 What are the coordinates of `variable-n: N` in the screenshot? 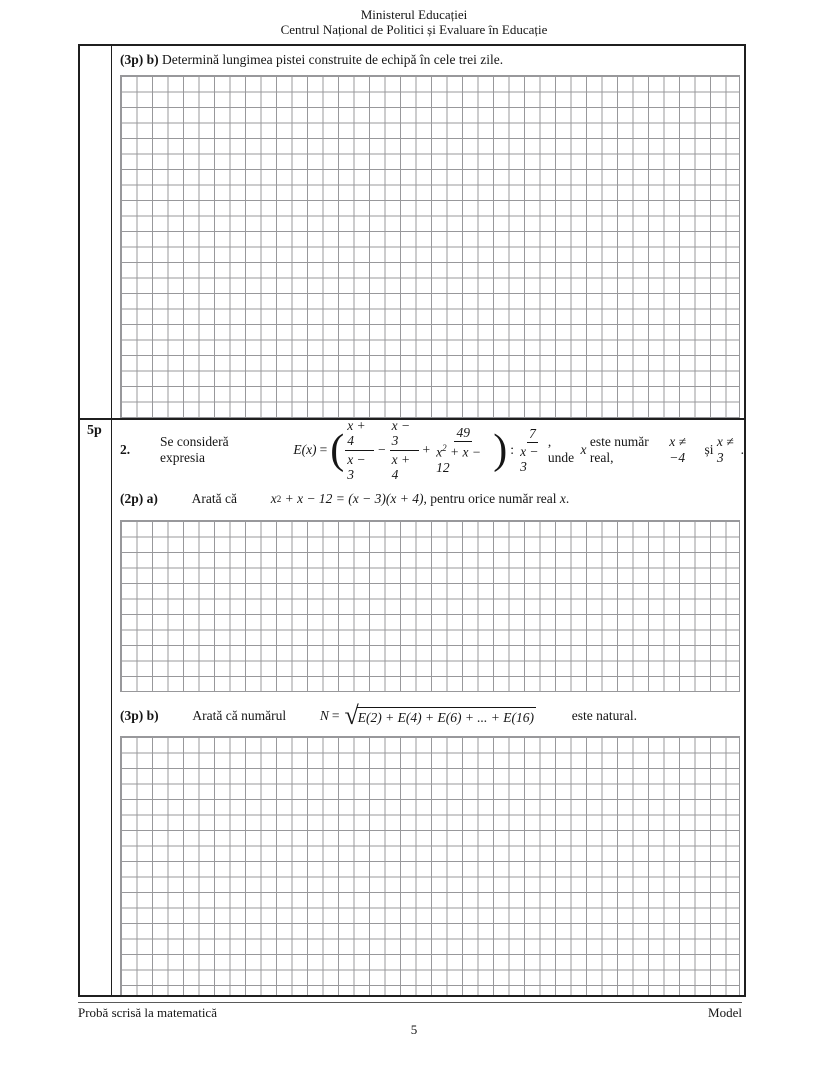 It's located at (324, 715).